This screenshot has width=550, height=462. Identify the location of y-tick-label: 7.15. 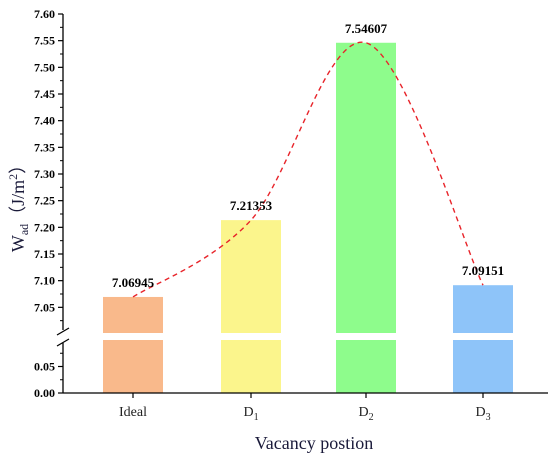
(44, 254).